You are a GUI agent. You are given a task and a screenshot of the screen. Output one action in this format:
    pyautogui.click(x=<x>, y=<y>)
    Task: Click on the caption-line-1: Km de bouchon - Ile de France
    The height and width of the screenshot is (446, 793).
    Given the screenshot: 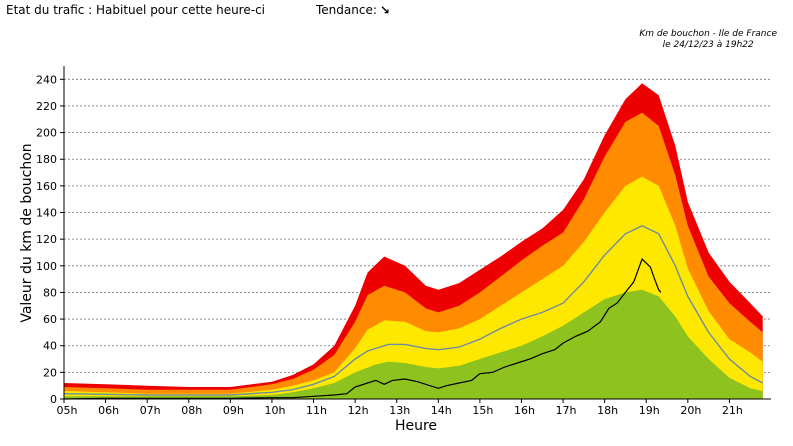 What is the action you would take?
    pyautogui.click(x=708, y=34)
    